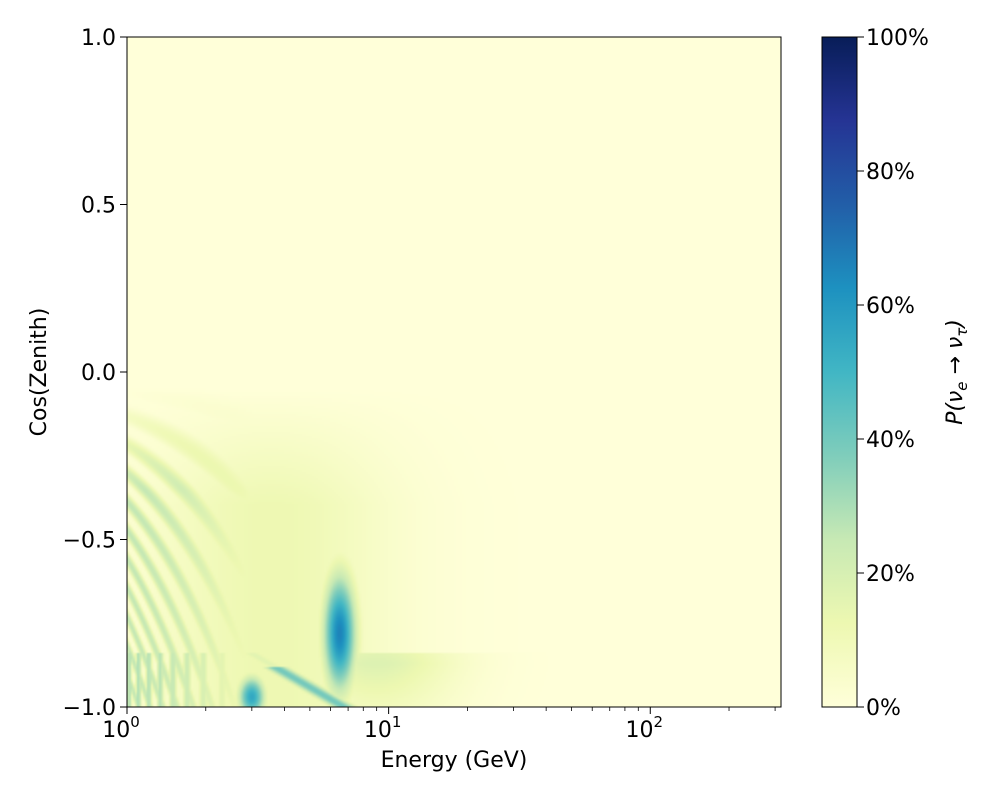  I want to click on y-axis-label: Cos(Zenith), so click(39, 372).